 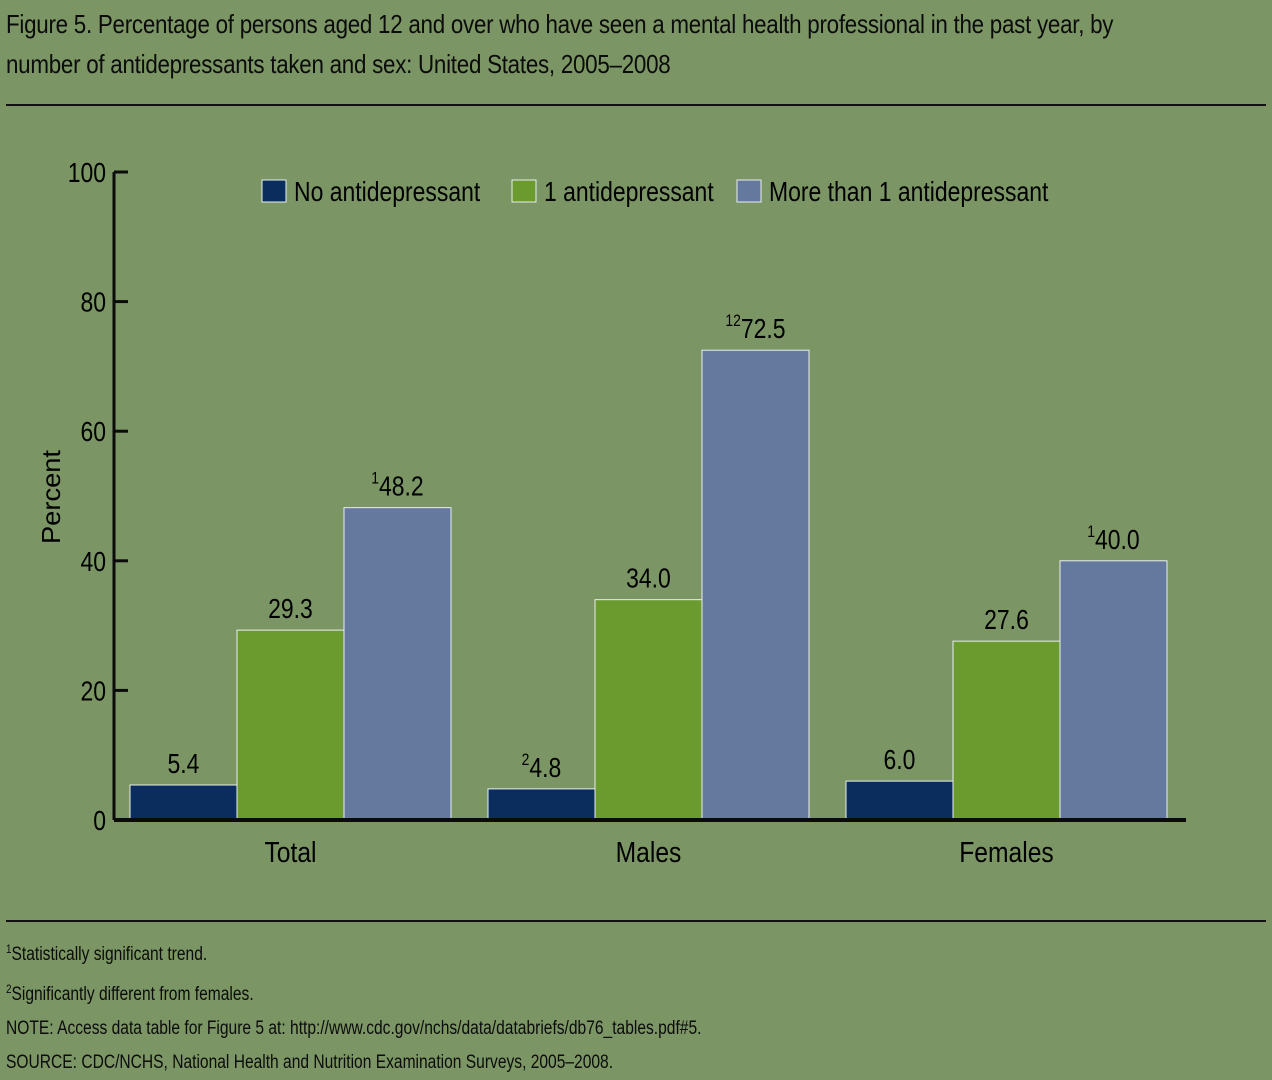 I want to click on value-label-total-2: 29.3, so click(x=290, y=609).